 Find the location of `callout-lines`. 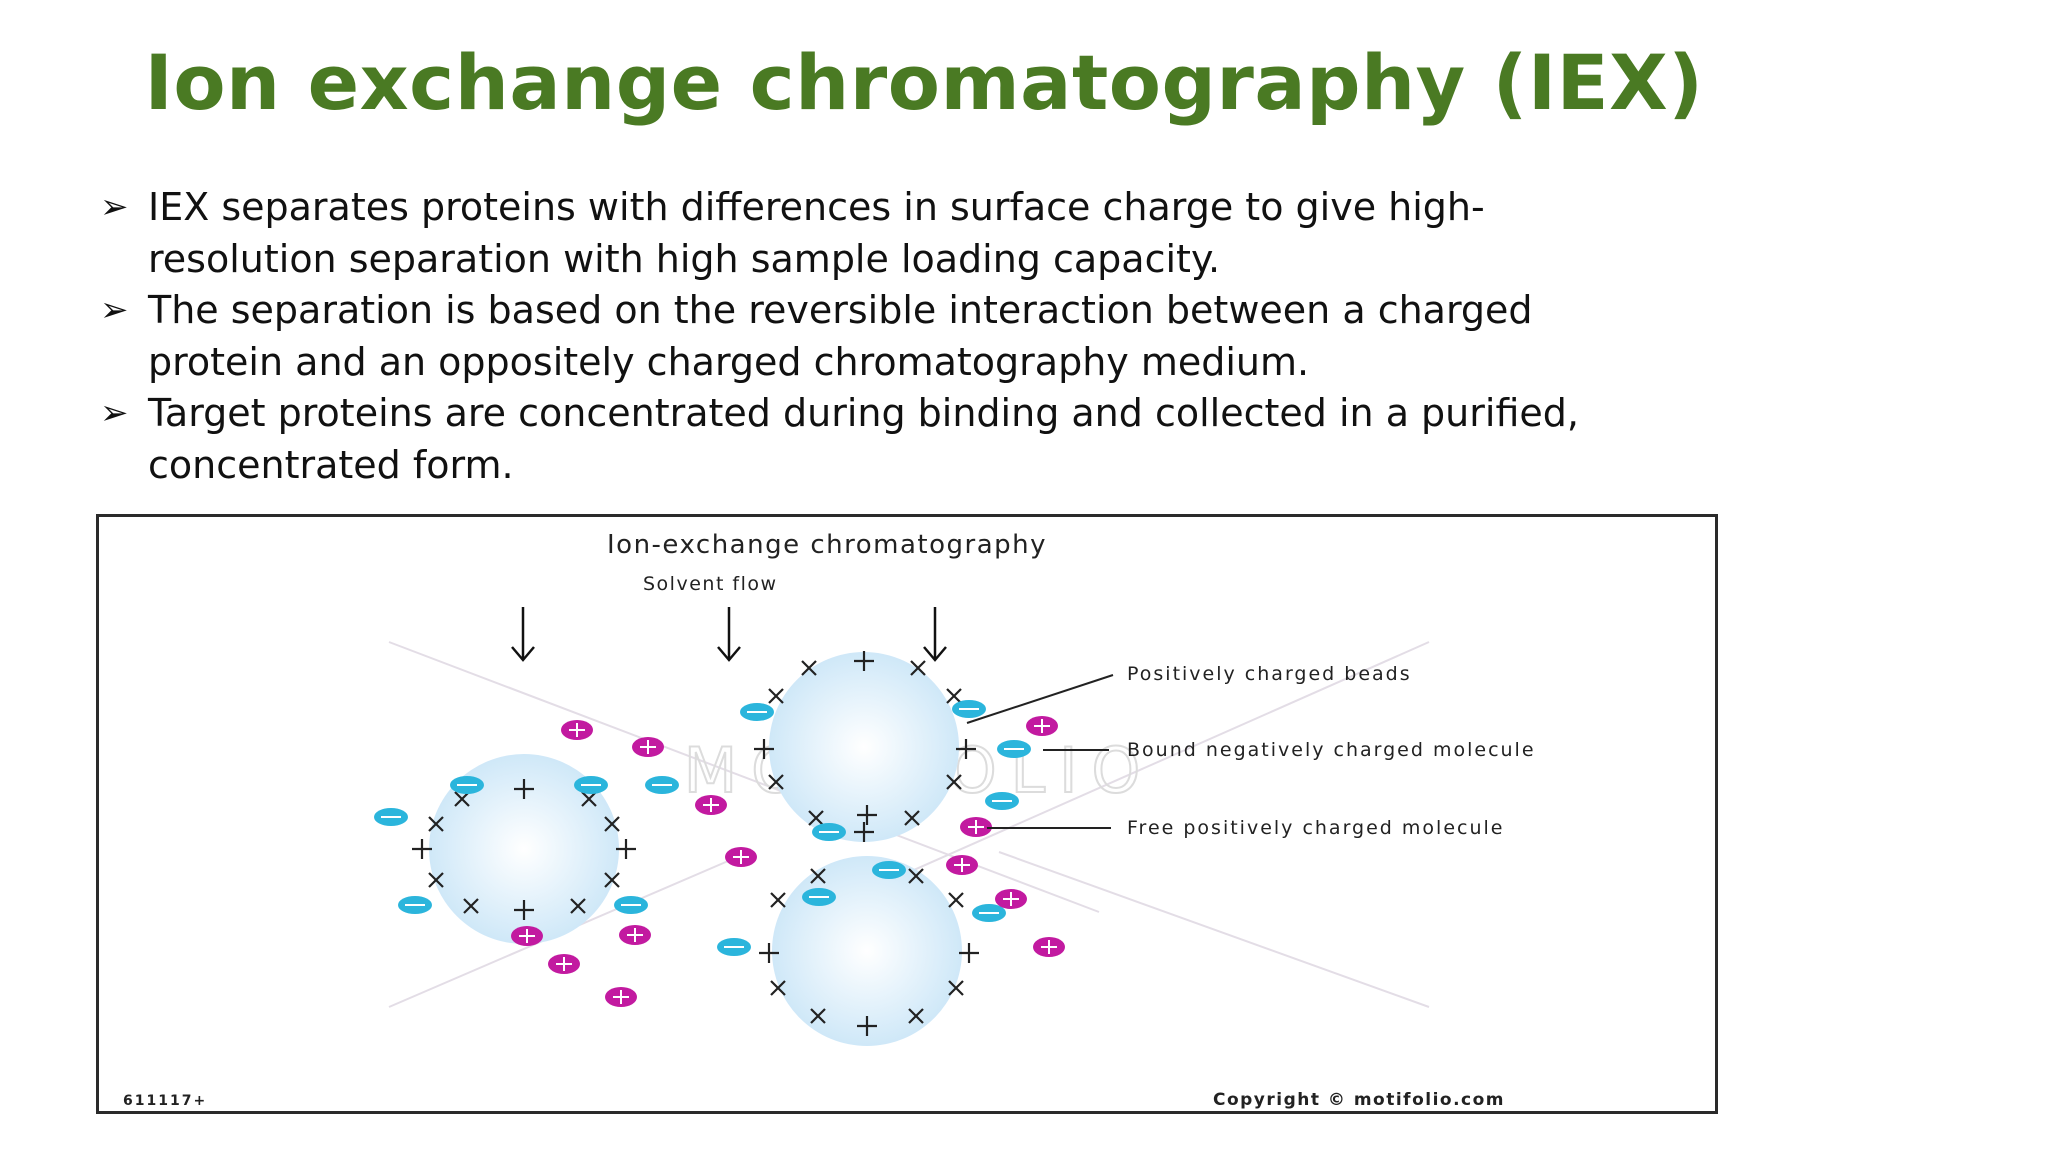

callout-lines is located at coordinates (1040, 751).